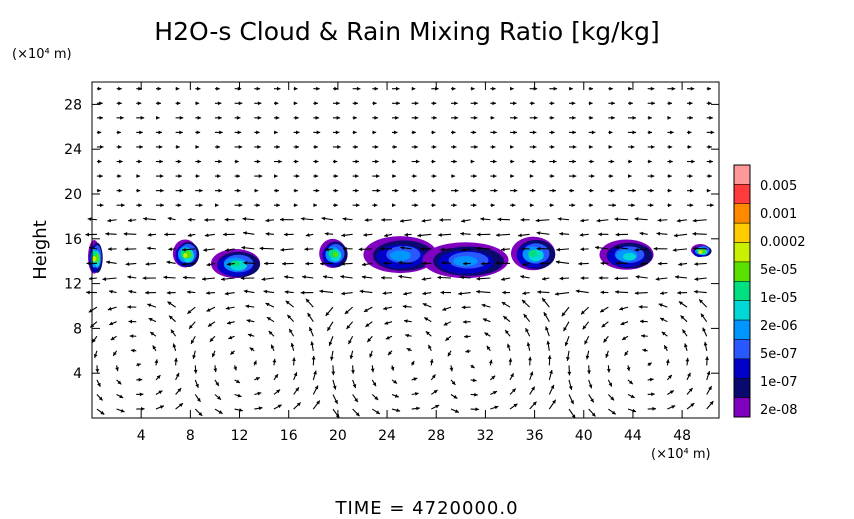 Image resolution: width=854 pixels, height=519 pixels. I want to click on colorbar-swatch, so click(742, 174).